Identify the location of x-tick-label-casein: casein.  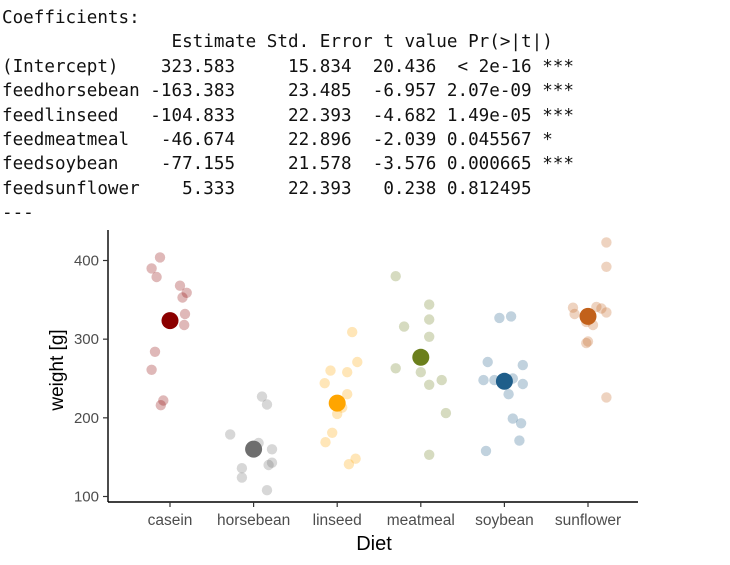
(170, 520).